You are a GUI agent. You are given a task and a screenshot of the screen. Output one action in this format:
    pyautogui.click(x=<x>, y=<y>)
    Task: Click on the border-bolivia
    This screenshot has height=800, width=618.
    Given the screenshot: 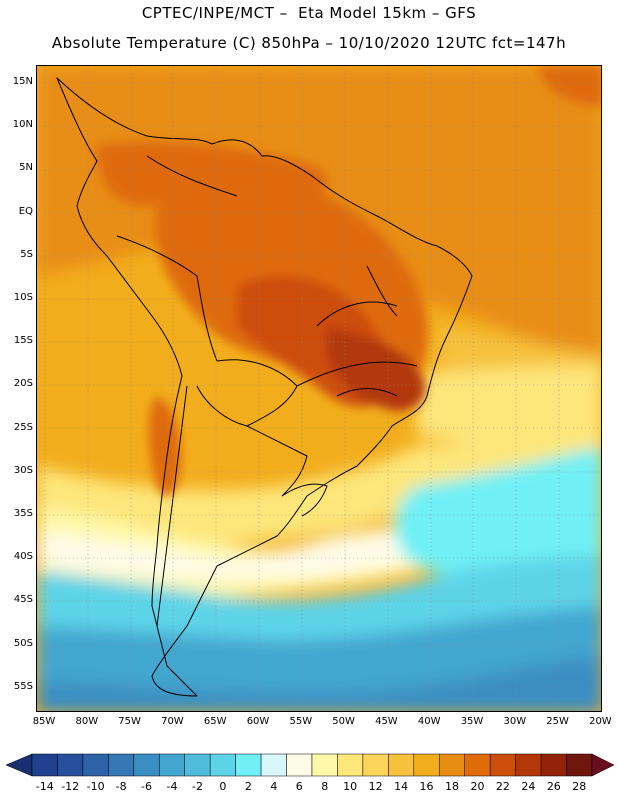 What is the action you would take?
    pyautogui.click(x=247, y=393)
    